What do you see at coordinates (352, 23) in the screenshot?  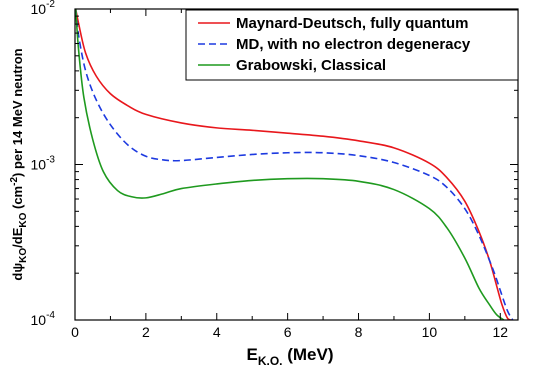 I see `legend-label-1: Maynard-Deutsch, fully quantum` at bounding box center [352, 23].